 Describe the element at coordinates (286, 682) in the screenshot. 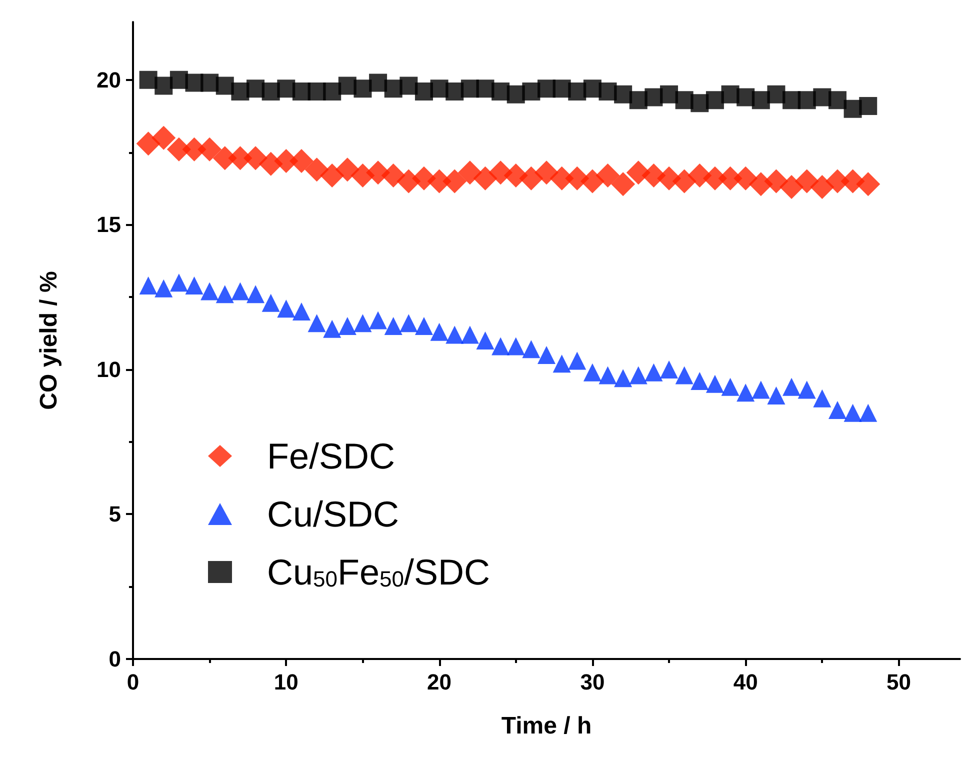

I see `x-tick-label: 10` at that location.